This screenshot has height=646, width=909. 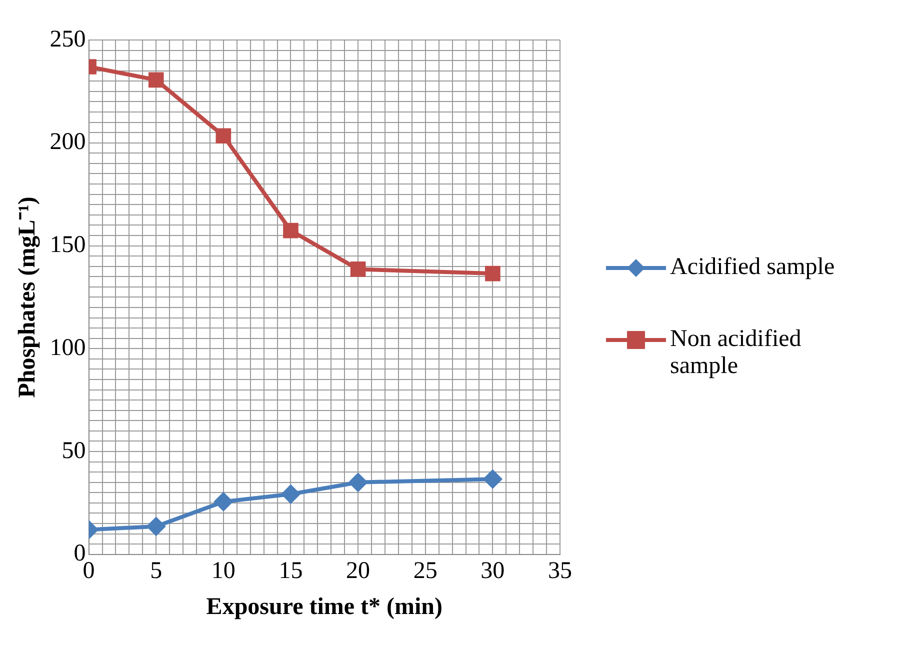 I want to click on x-tick-label: 5, so click(x=156, y=571).